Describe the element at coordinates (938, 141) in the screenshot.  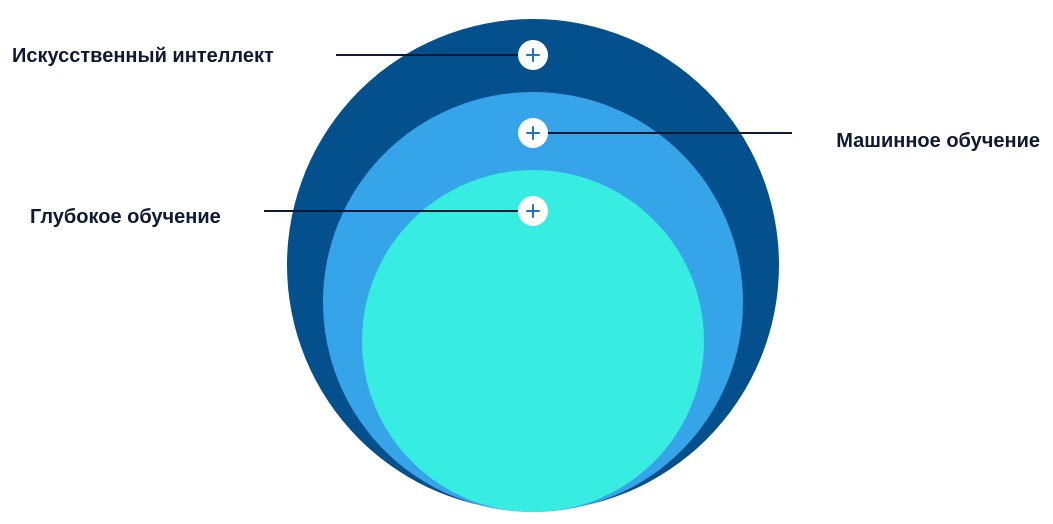
I see `ml-label: Машинное обучение` at that location.